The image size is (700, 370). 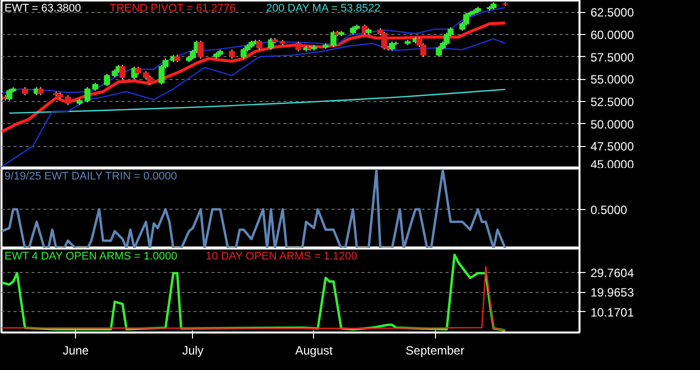 I want to click on y-tick-label: 60.0000, so click(x=612, y=35).